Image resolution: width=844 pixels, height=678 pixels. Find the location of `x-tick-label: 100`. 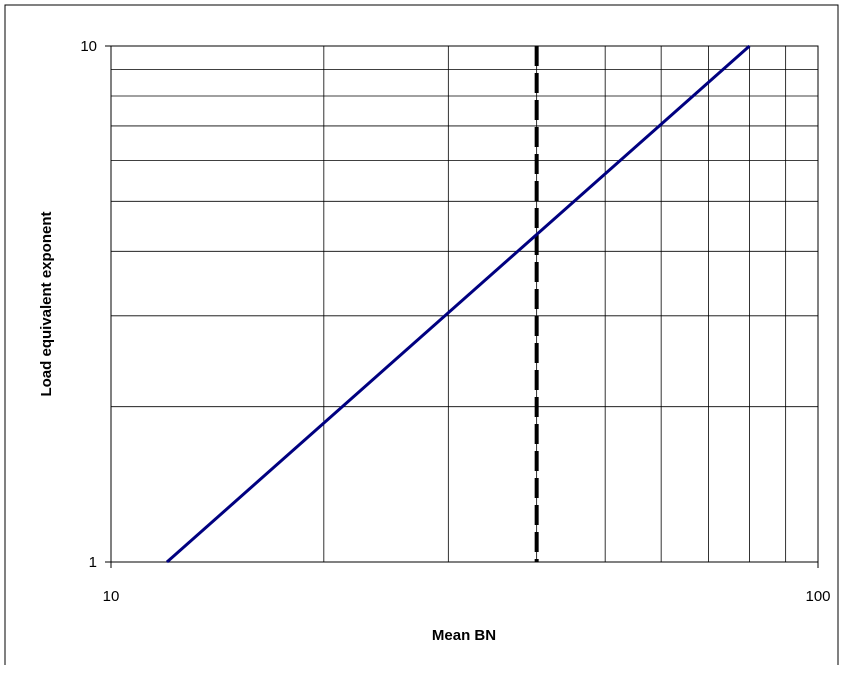

x-tick-label: 100 is located at coordinates (817, 596).